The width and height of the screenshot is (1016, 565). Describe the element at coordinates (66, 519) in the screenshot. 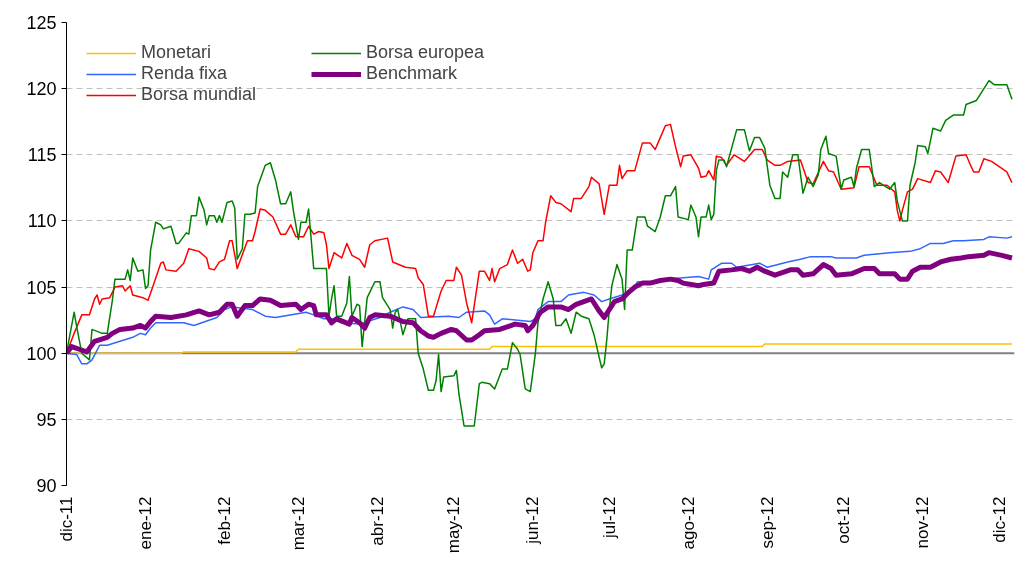

I see `x-tick-label: dic-11` at that location.